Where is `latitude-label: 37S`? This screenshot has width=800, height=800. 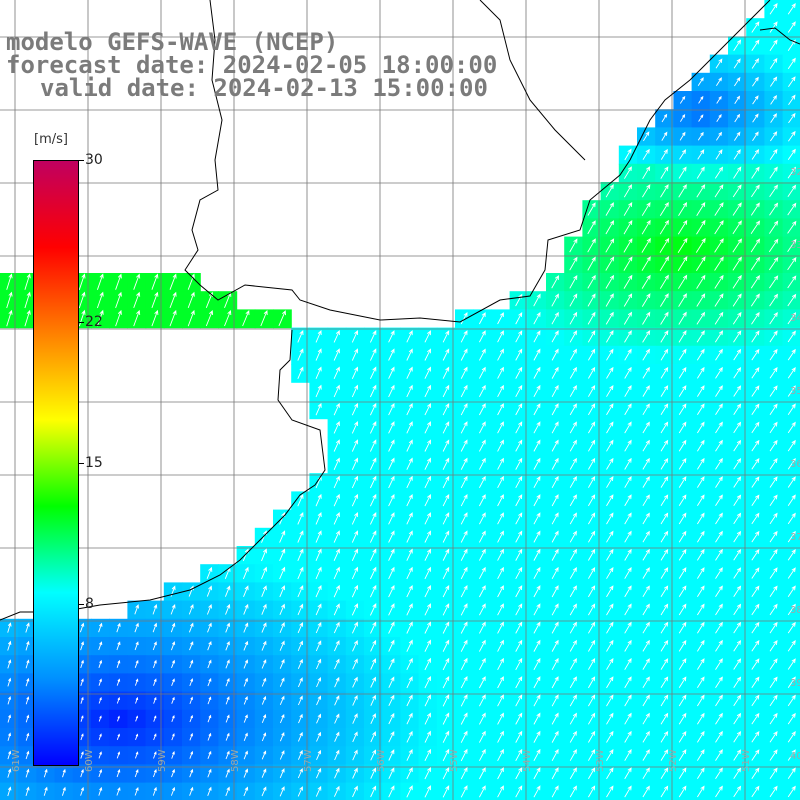
latitude-label: 37S is located at coordinates (795, 537).